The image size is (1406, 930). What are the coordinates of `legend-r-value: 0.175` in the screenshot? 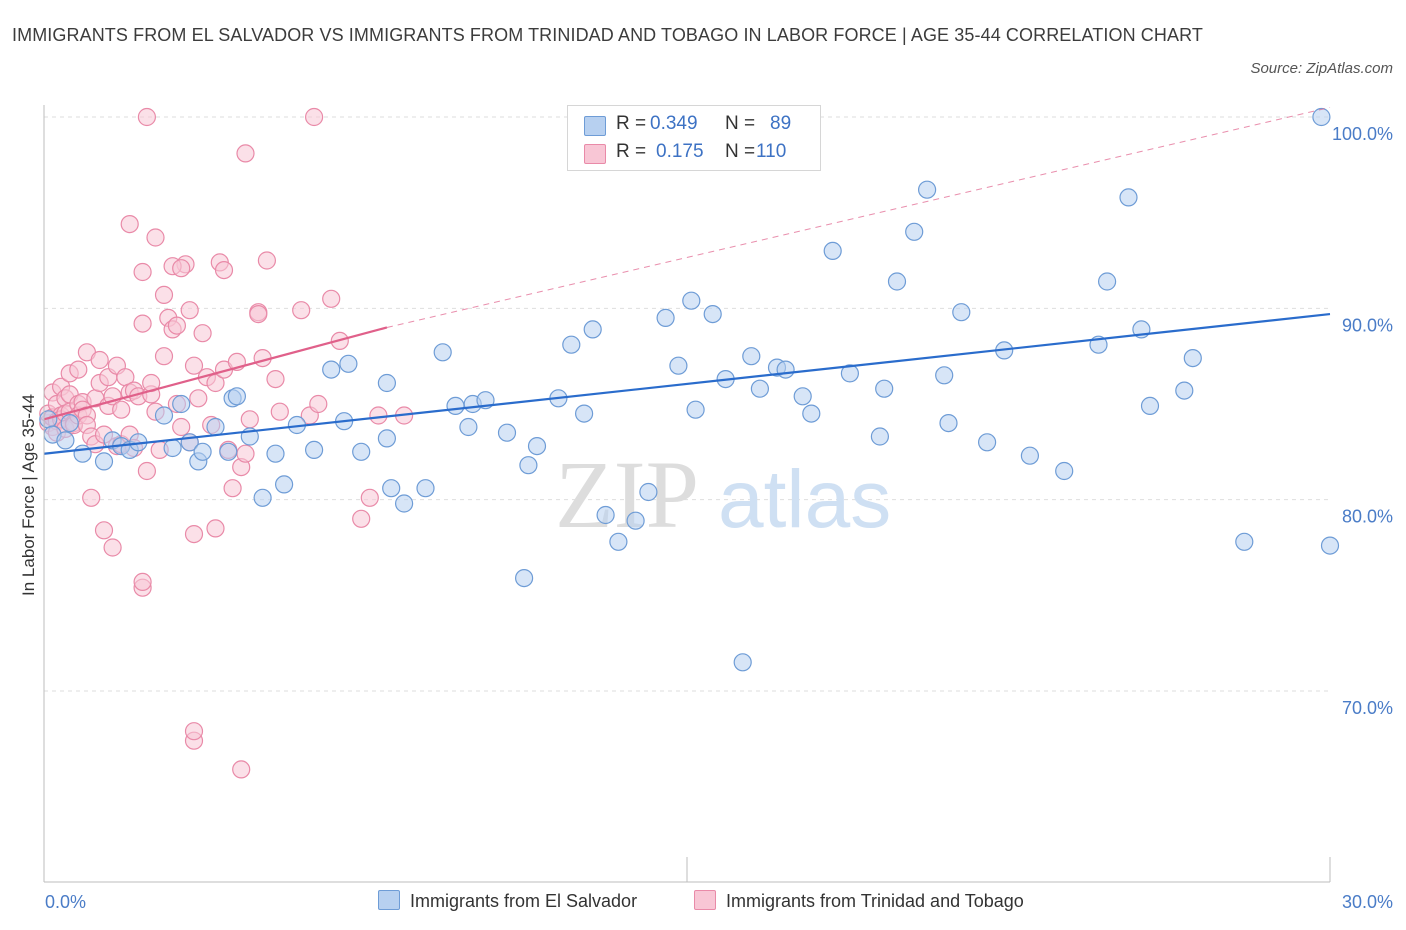 It's located at (680, 151).